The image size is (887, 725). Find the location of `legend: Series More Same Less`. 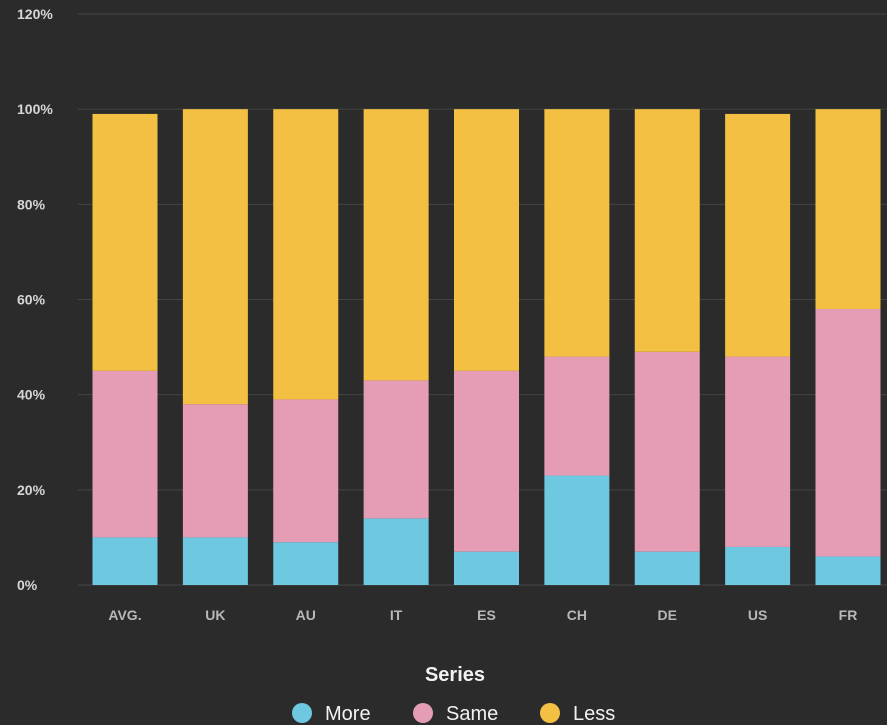

legend: Series More Same Less is located at coordinates (453, 694).